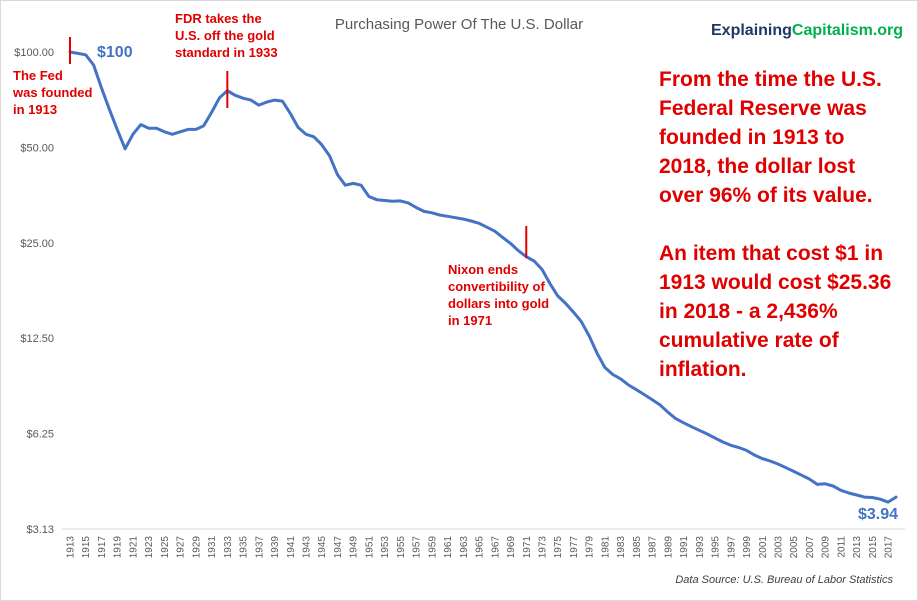 This screenshot has width=918, height=601. What do you see at coordinates (71, 547) in the screenshot?
I see `x-tick-label: 1913` at bounding box center [71, 547].